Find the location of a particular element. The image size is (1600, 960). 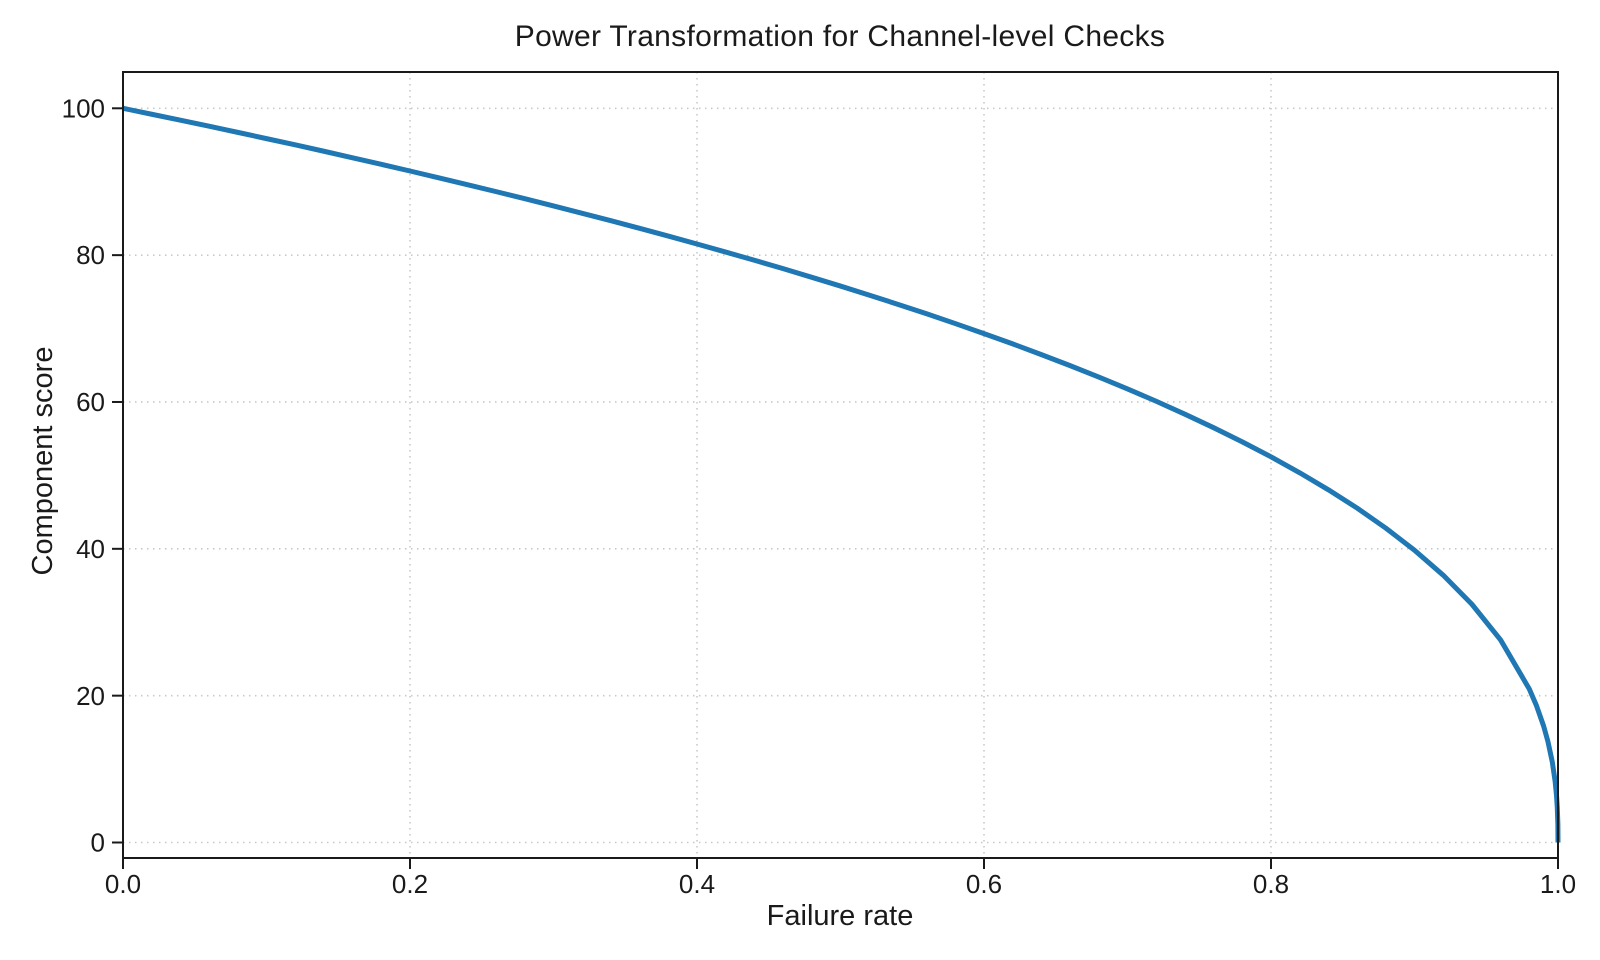

x-tick-label: 0.2 is located at coordinates (410, 884).